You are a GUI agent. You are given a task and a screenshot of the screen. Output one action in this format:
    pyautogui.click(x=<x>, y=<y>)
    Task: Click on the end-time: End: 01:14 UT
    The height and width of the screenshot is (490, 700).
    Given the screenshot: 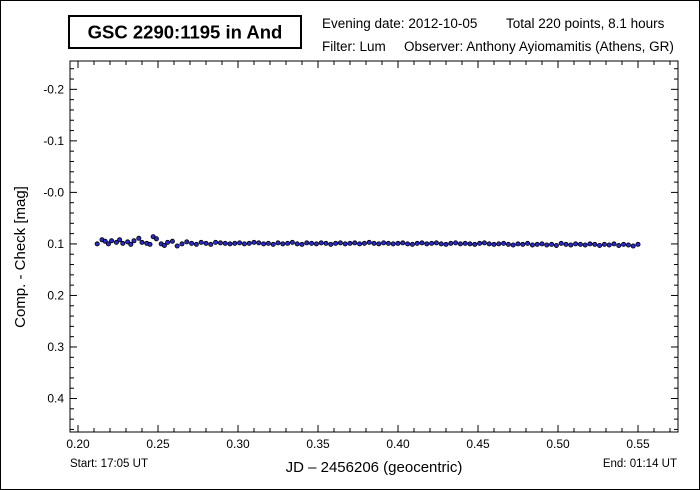 What is the action you would take?
    pyautogui.click(x=640, y=464)
    